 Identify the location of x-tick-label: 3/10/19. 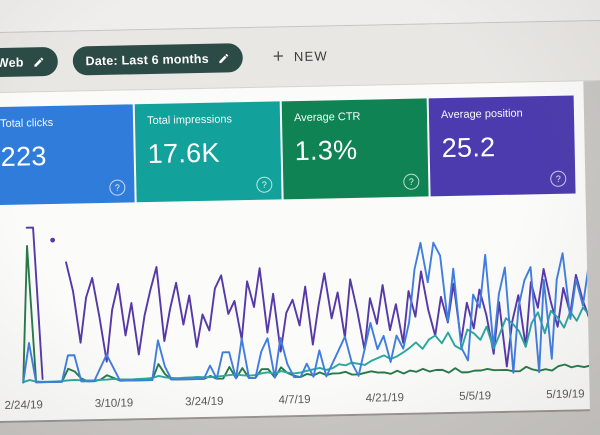
(114, 404).